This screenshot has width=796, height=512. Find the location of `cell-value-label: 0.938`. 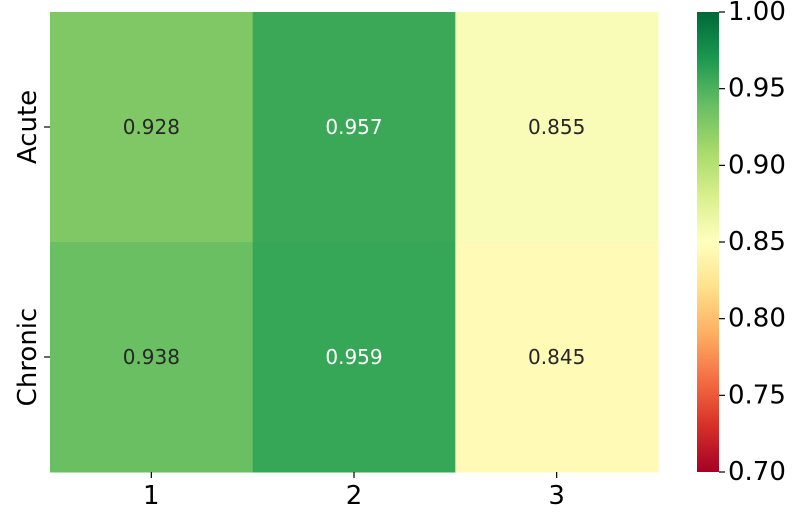

cell-value-label: 0.938 is located at coordinates (151, 357).